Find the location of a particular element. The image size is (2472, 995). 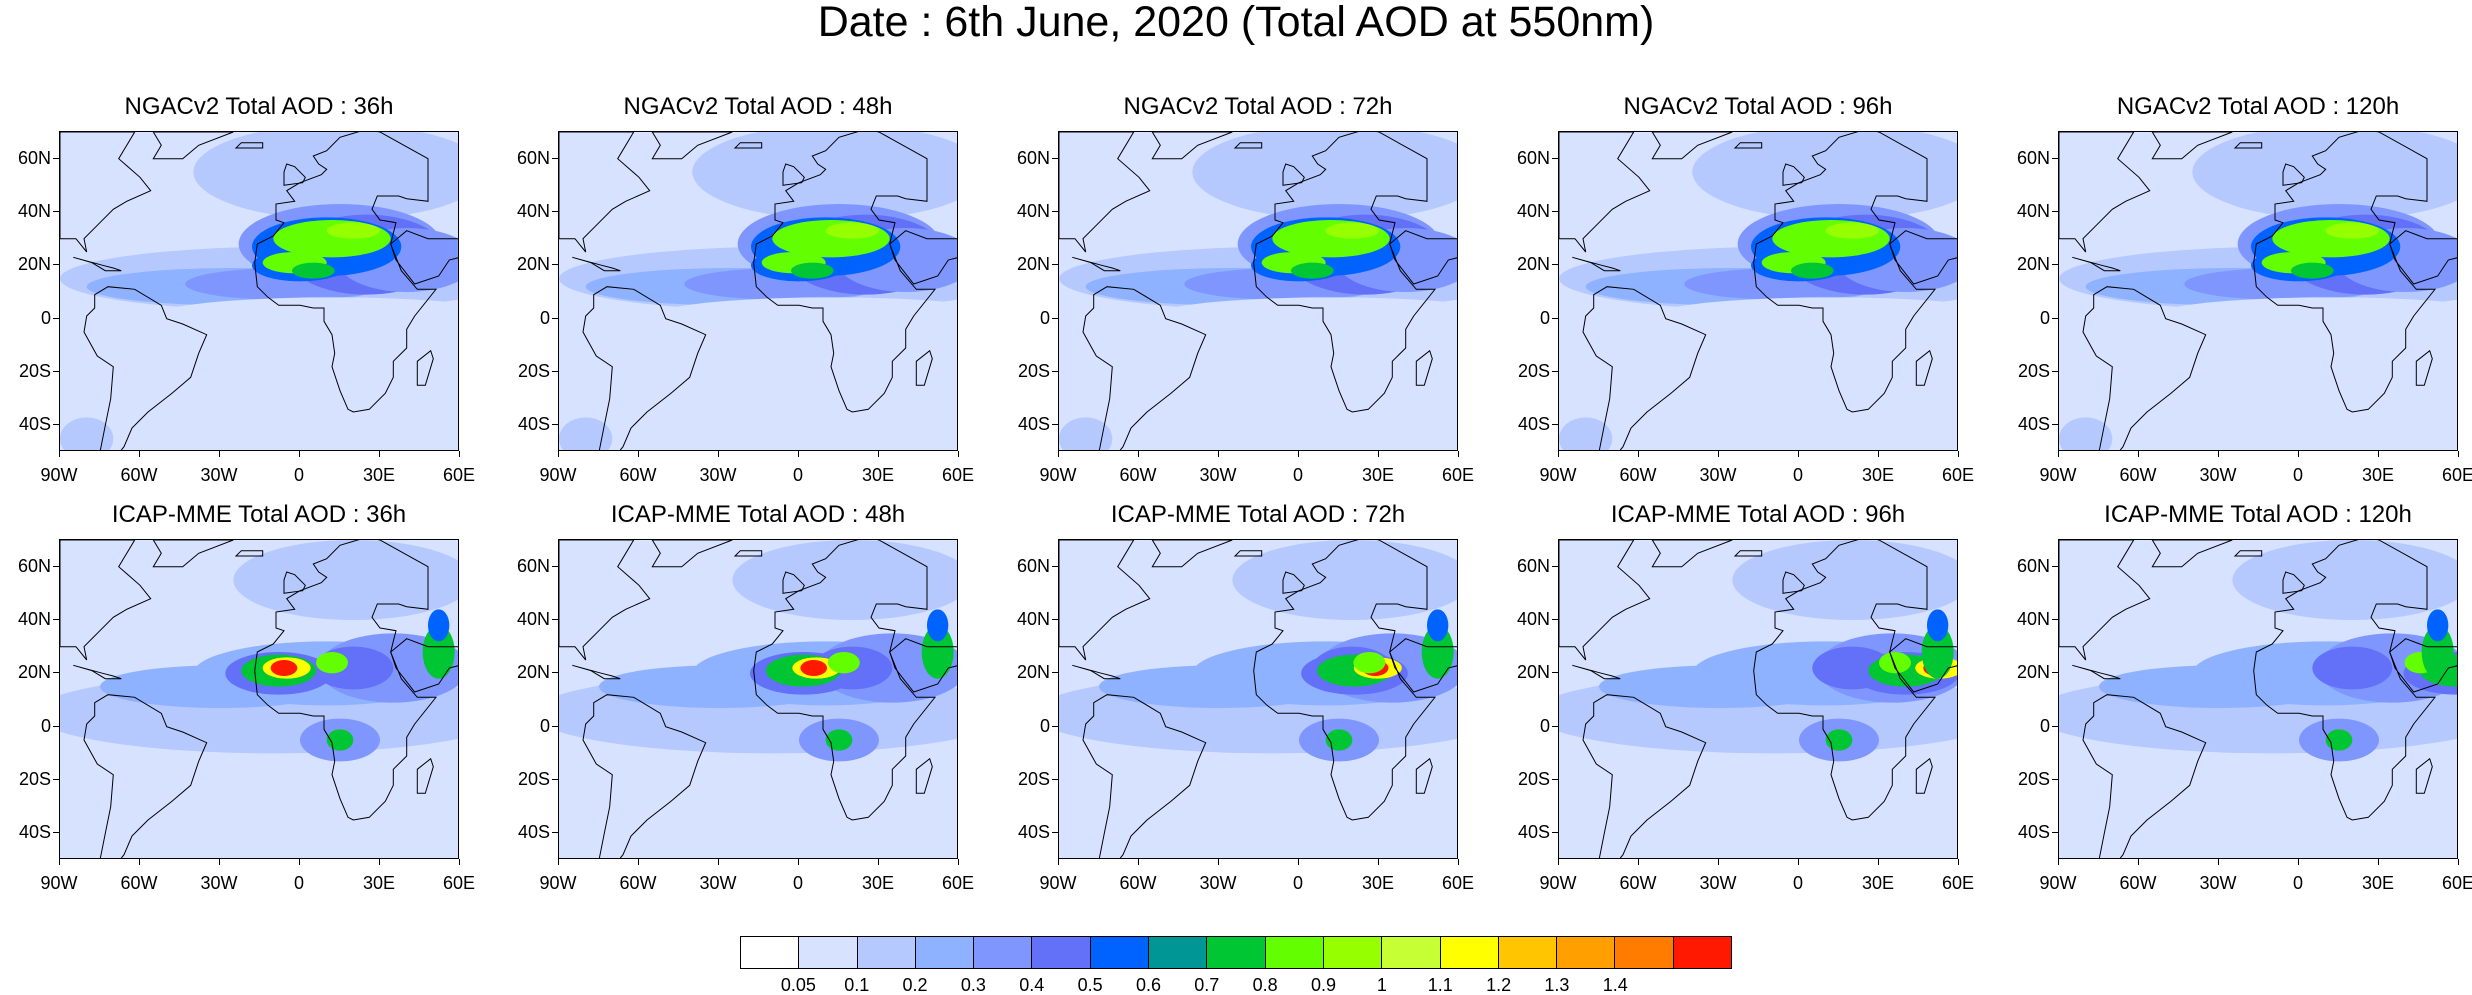

y-tick-label: 20N is located at coordinates (1033, 672).